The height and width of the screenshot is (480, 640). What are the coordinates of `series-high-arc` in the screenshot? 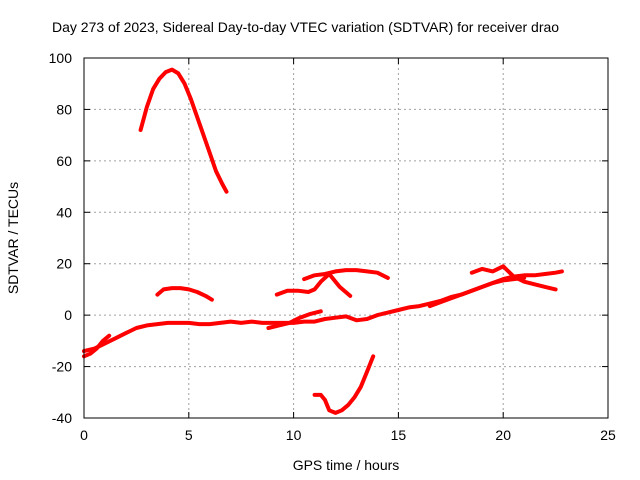 It's located at (183, 130).